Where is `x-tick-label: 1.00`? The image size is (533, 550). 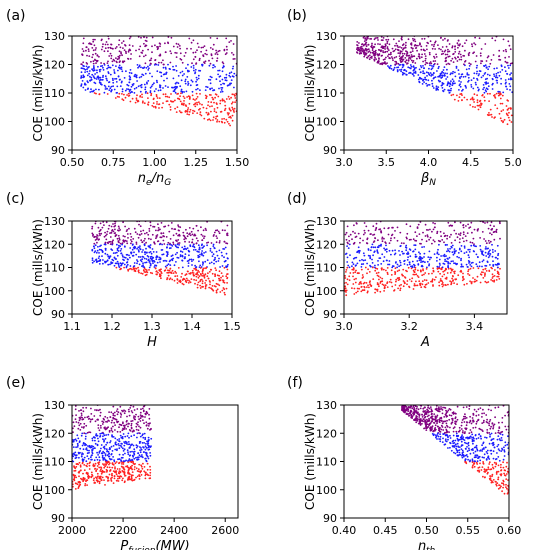 x-tick-label: 1.00 is located at coordinates (154, 162).